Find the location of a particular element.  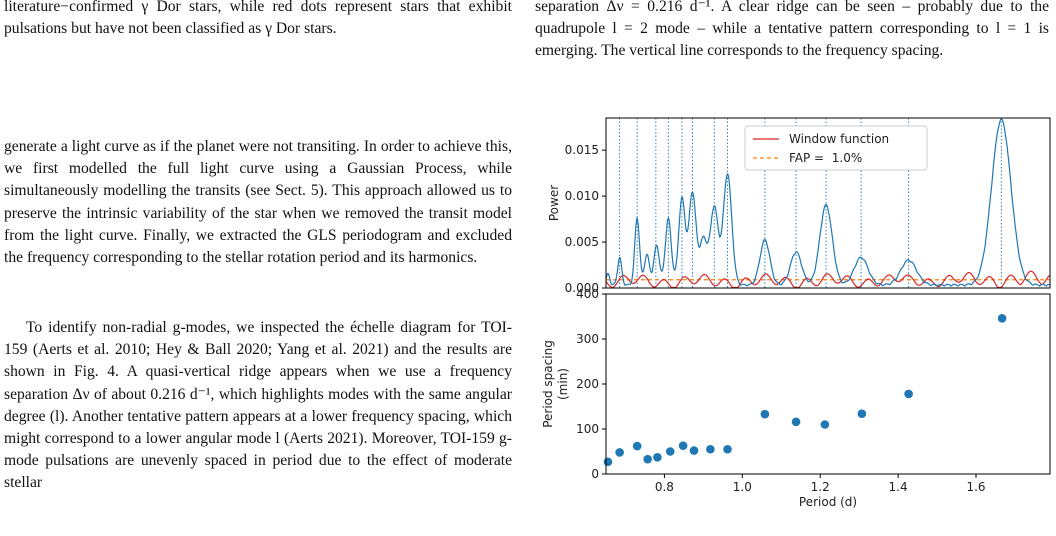

bottom-y-ticks: 0 100 200 300 400 is located at coordinates (591, 384).